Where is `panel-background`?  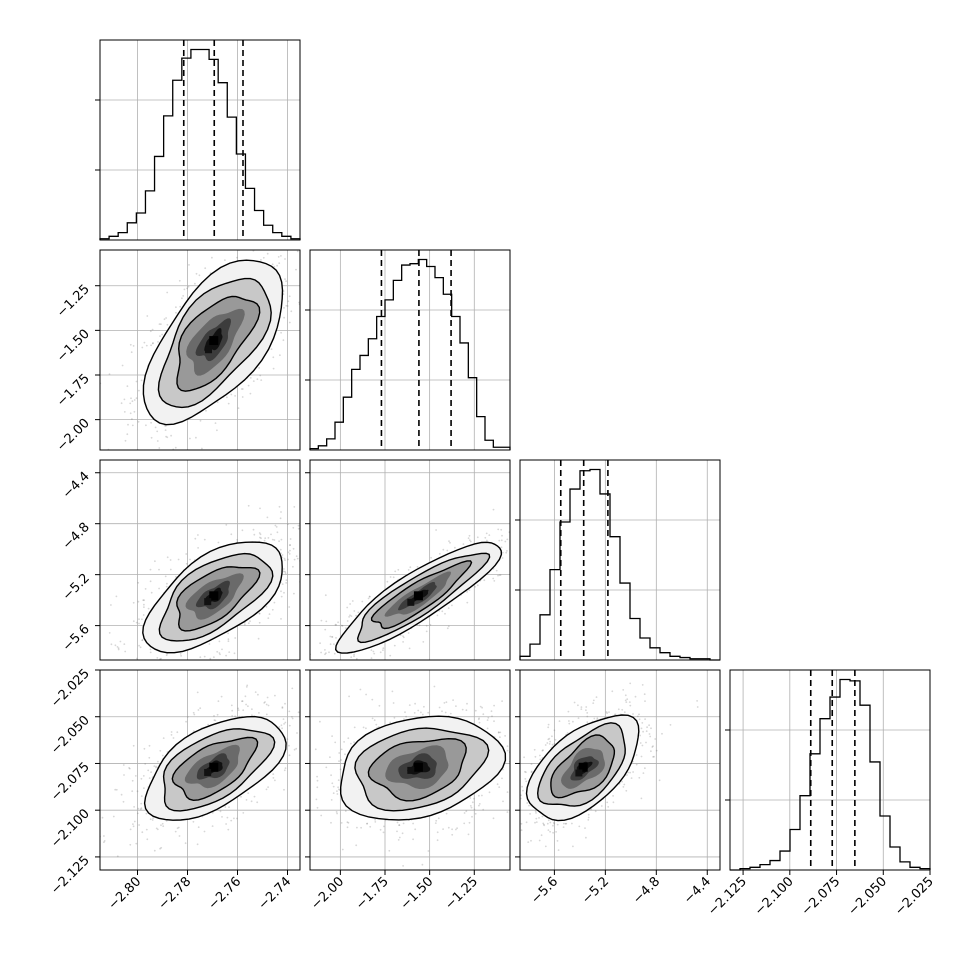 panel-background is located at coordinates (200, 140).